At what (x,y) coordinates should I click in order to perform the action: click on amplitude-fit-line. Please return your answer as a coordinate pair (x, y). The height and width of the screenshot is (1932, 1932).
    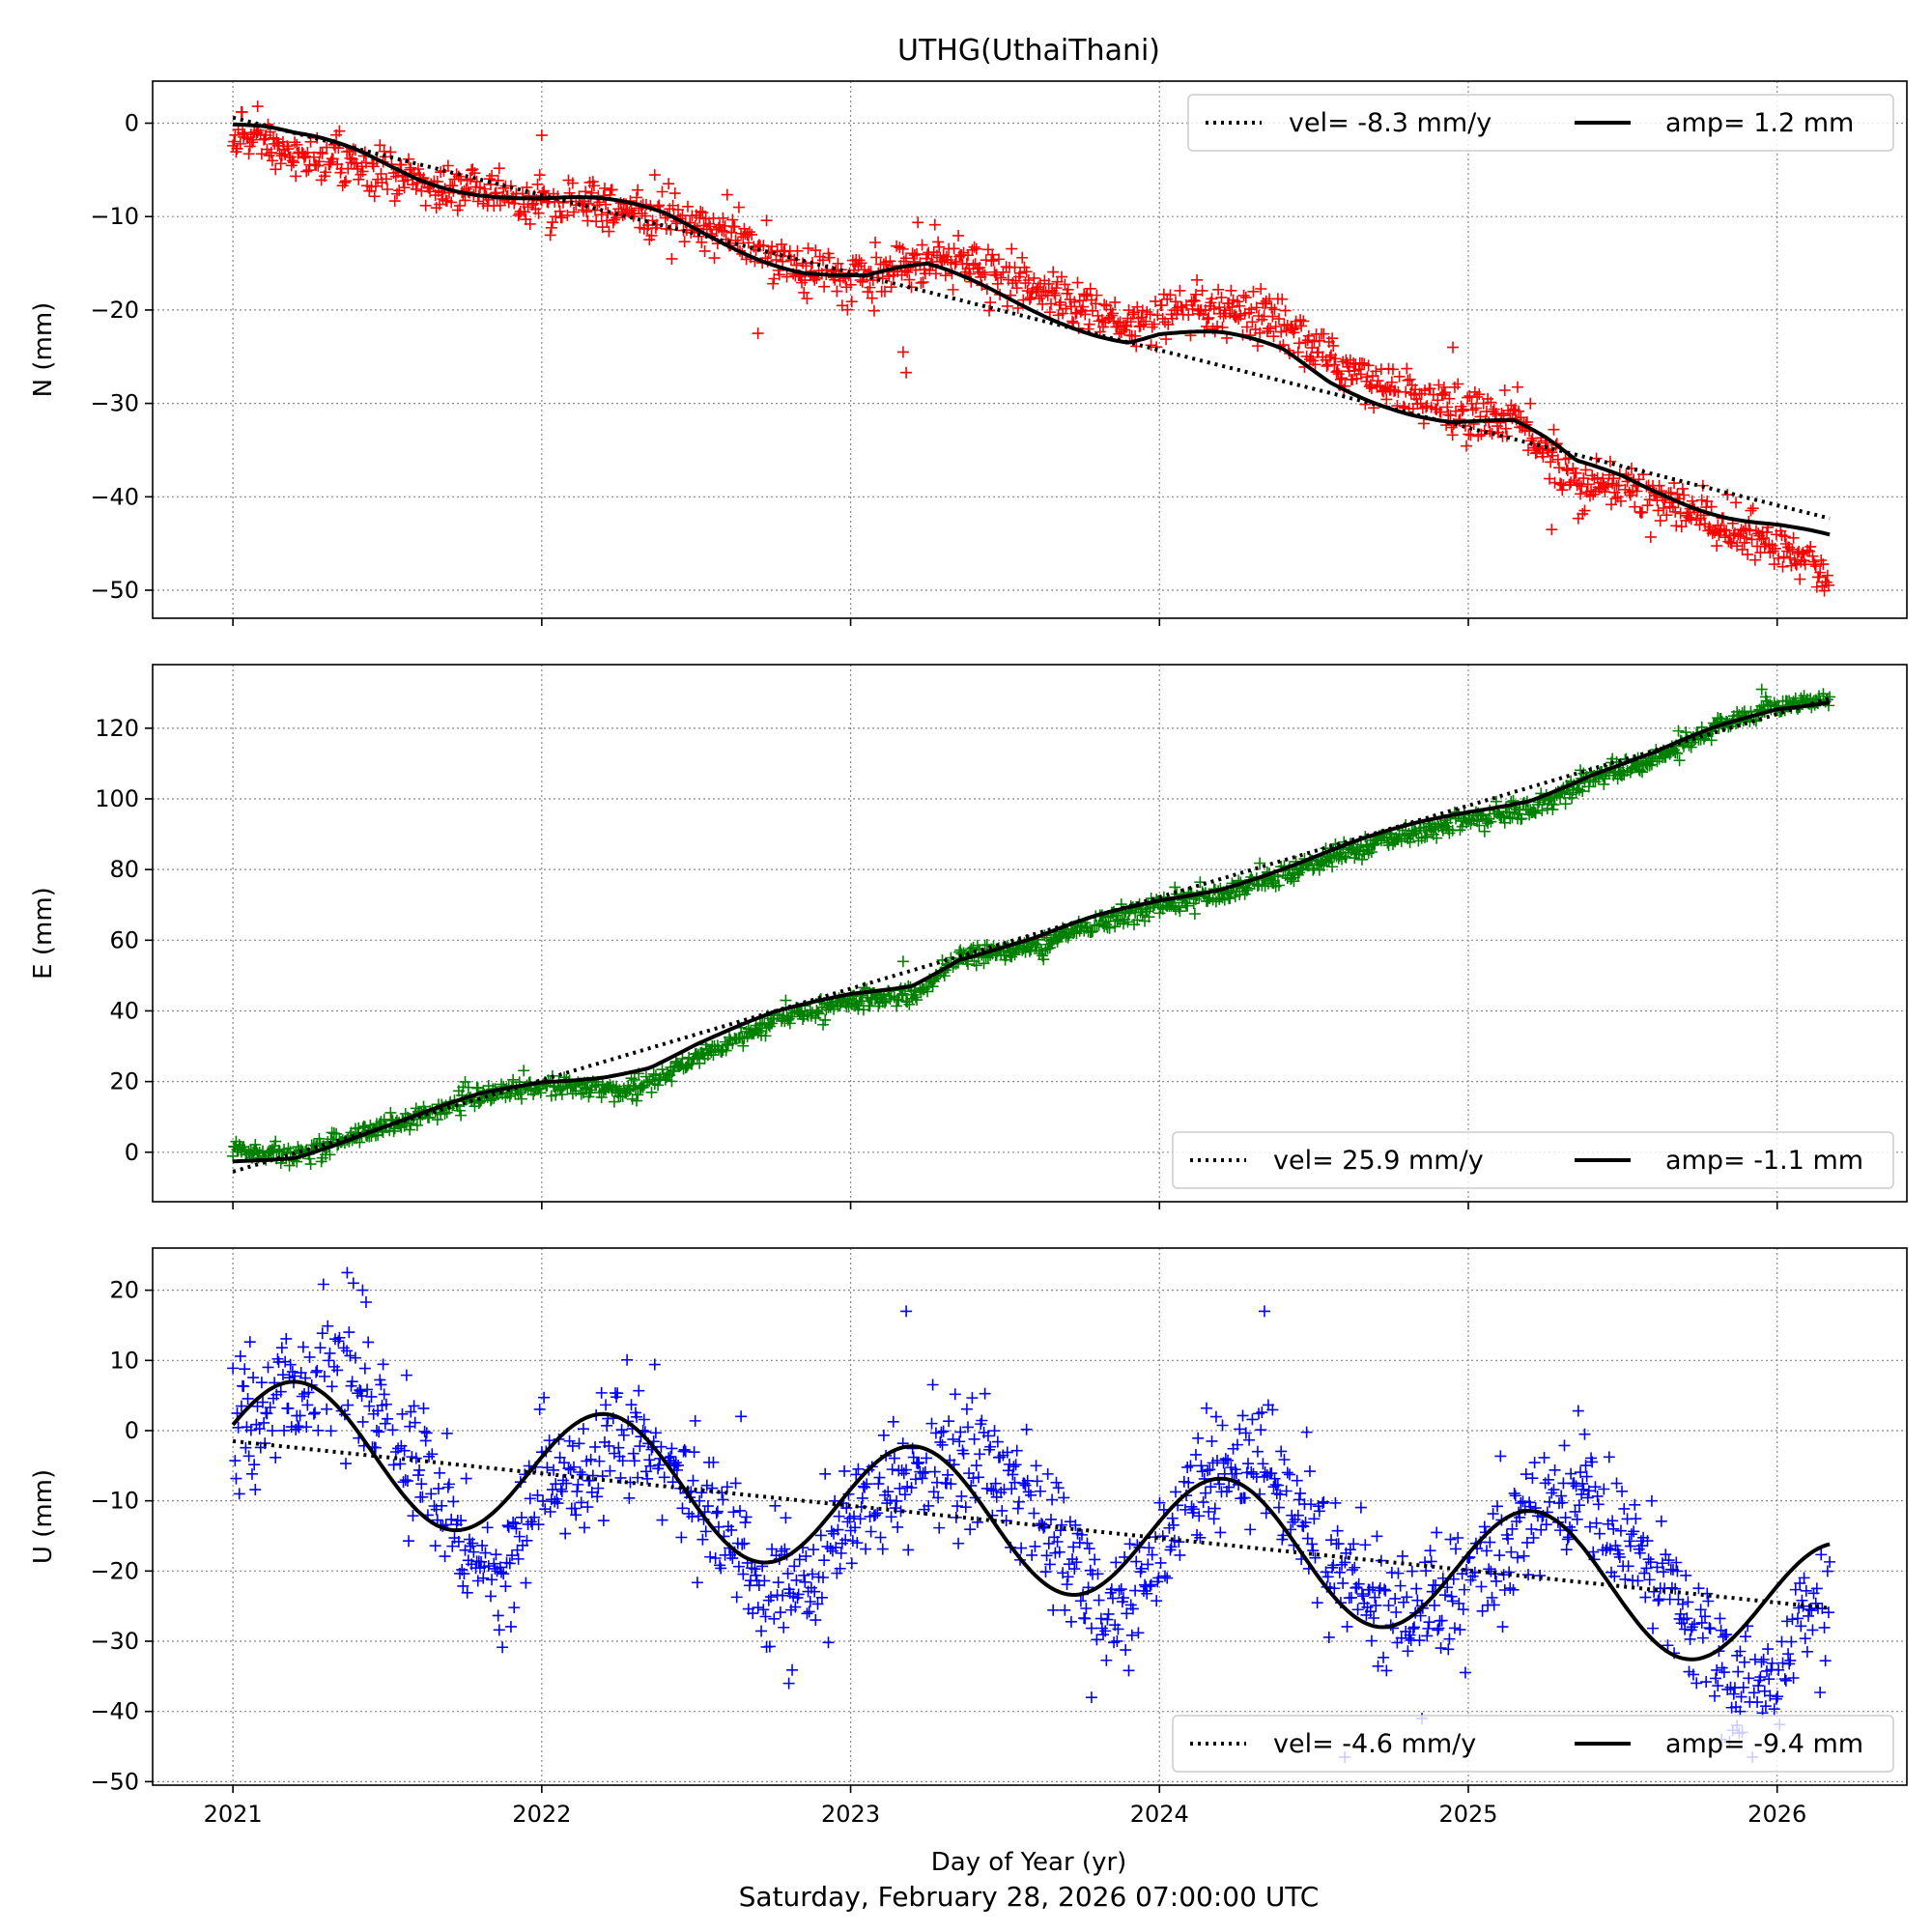
    Looking at the image, I should click on (1031, 1520).